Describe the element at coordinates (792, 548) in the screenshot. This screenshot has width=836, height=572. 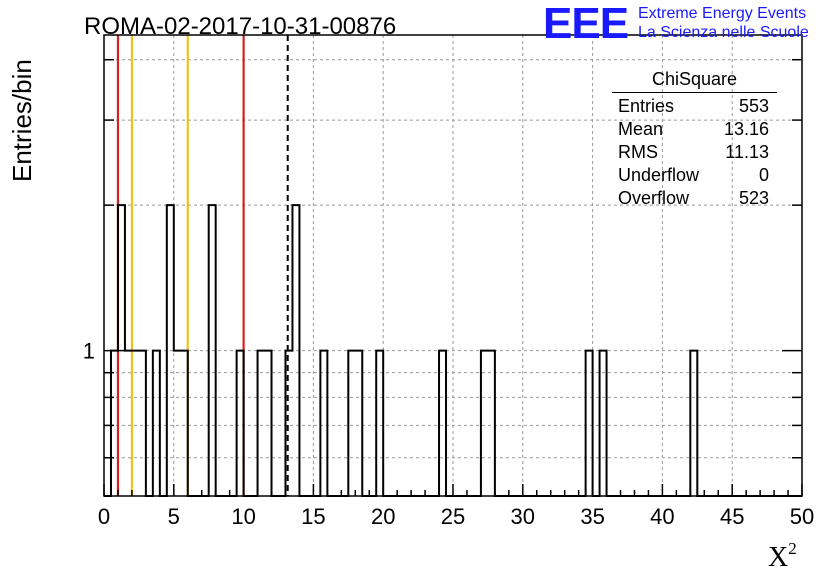
I see `x-axis-label-superscript: 2` at that location.